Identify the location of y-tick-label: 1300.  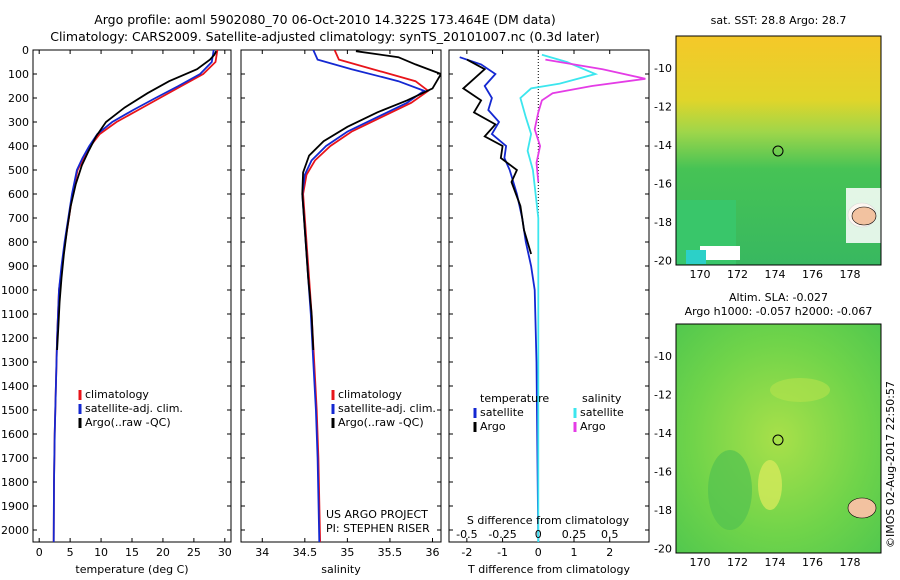
(15, 362).